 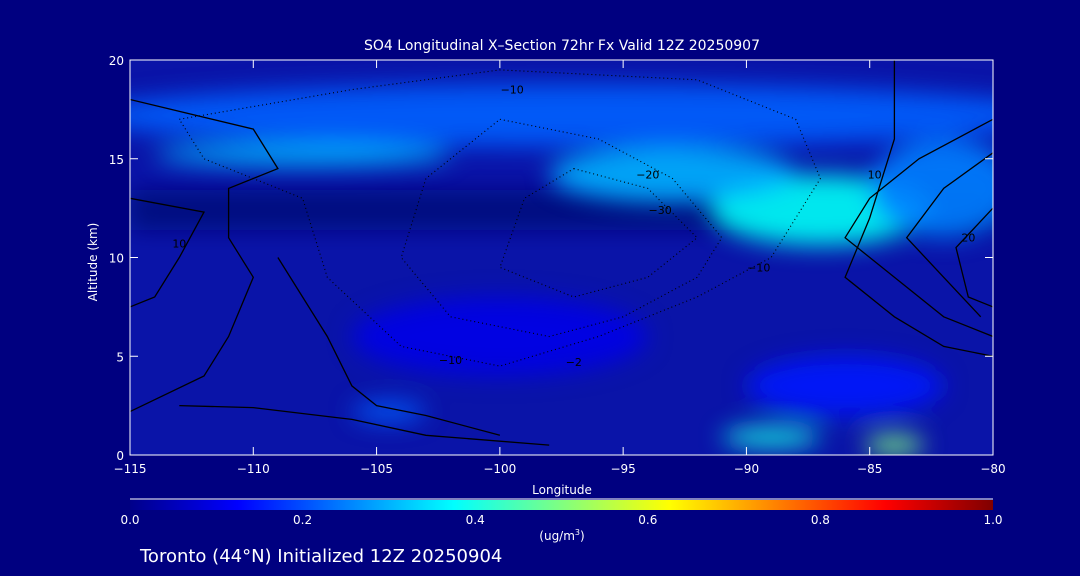 What do you see at coordinates (992, 469) in the screenshot?
I see `x-tick-label: −80` at bounding box center [992, 469].